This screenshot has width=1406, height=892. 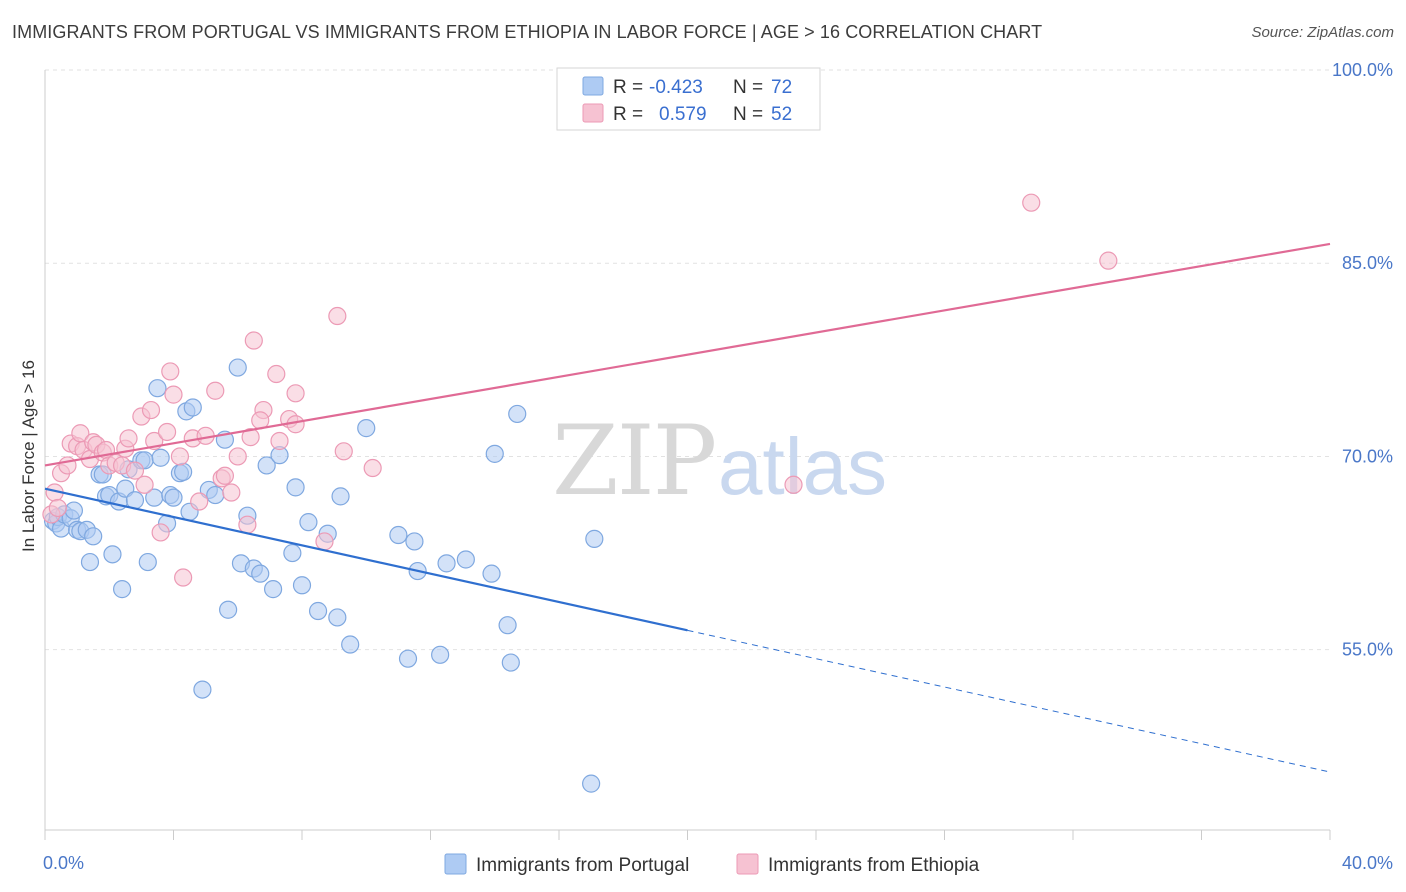 What do you see at coordinates (802, 466) in the screenshot?
I see `watermark-atlas: atlas` at bounding box center [802, 466].